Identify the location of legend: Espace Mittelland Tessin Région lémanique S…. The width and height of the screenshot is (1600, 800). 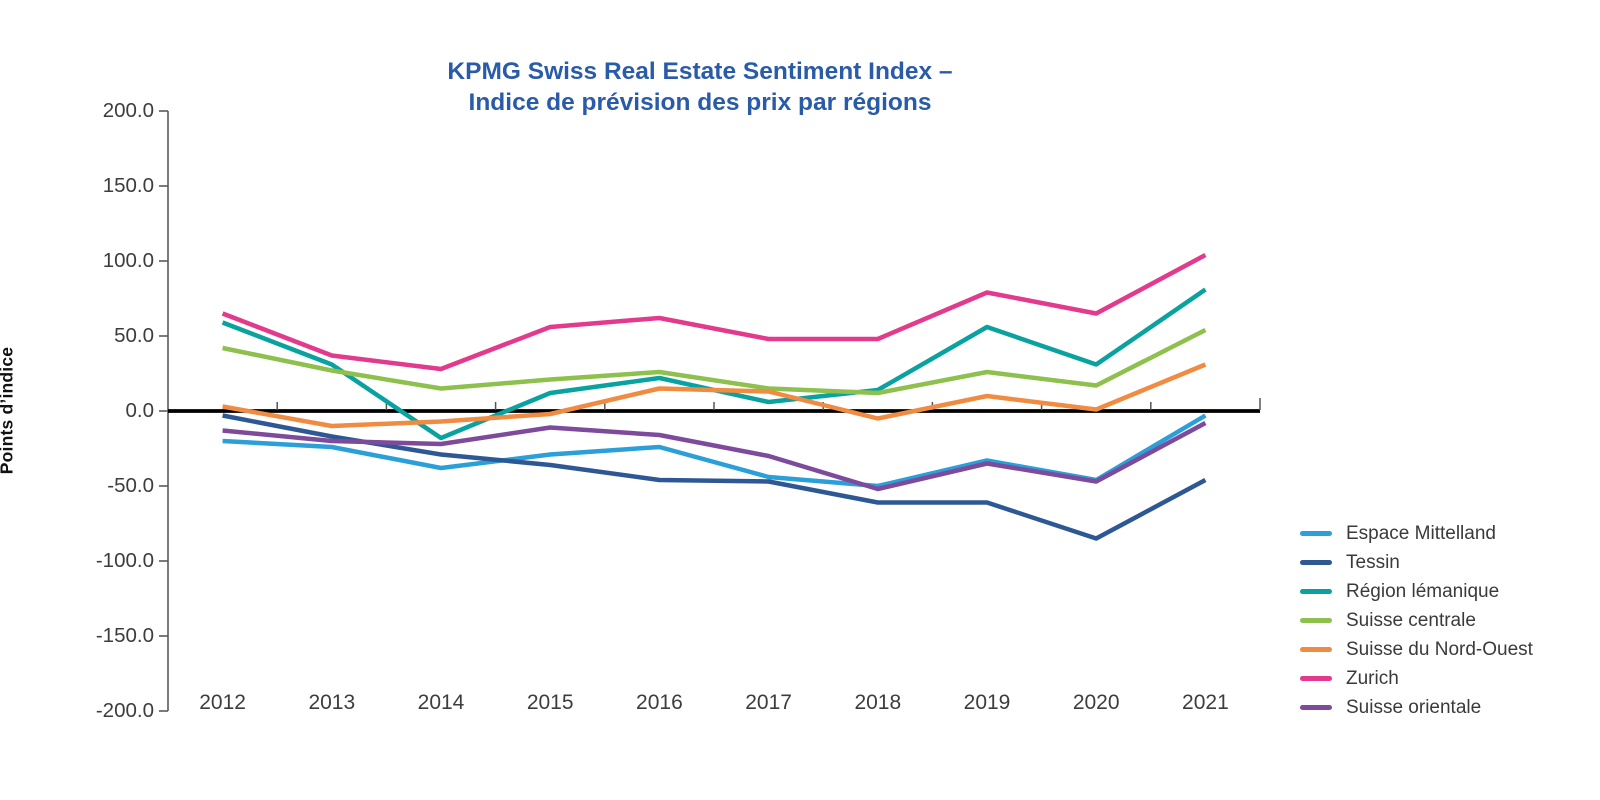
(1416, 620).